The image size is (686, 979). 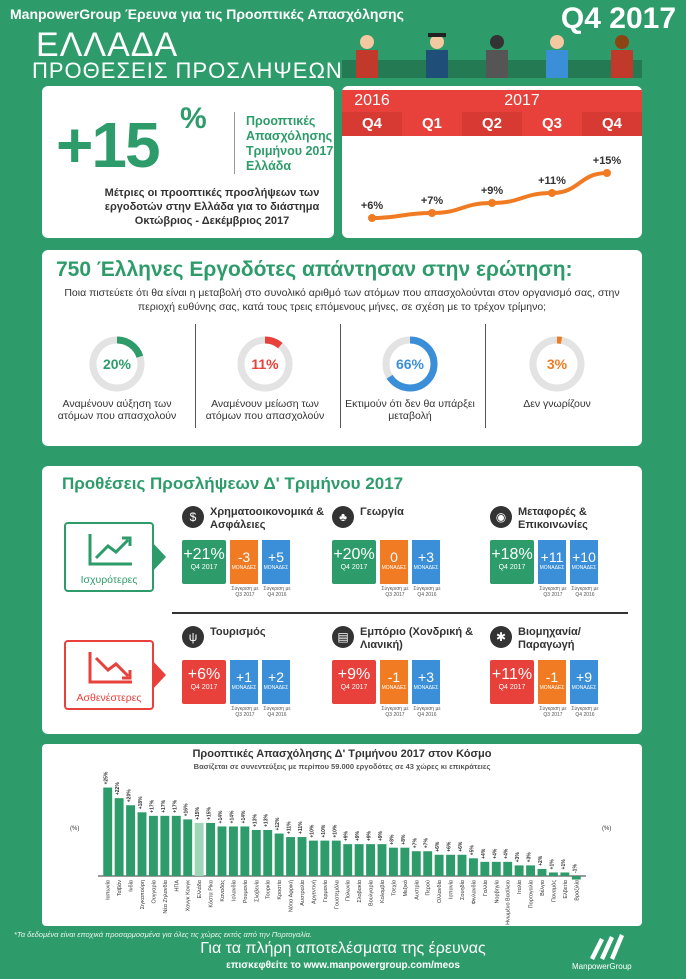 I want to click on year-2016: 2016, so click(x=372, y=101).